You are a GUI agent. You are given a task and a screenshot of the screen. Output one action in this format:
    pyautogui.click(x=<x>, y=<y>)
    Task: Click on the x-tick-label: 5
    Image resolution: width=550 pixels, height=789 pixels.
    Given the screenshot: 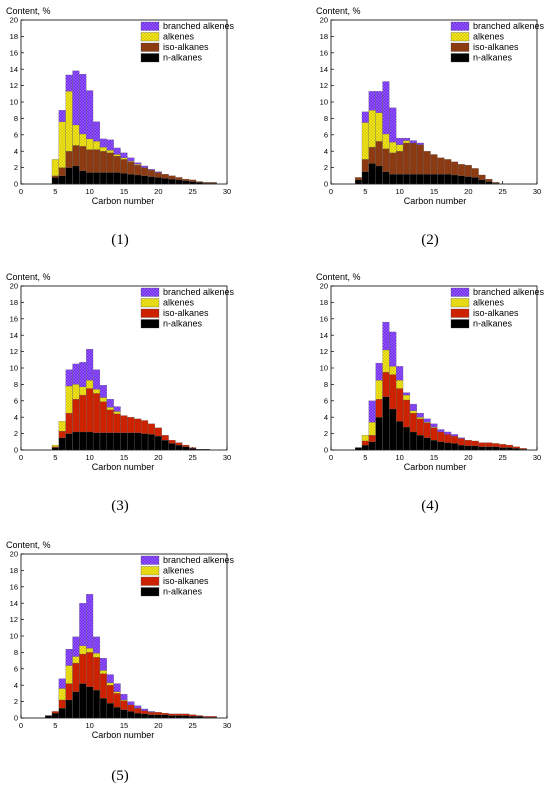 What is the action you would take?
    pyautogui.click(x=55, y=191)
    